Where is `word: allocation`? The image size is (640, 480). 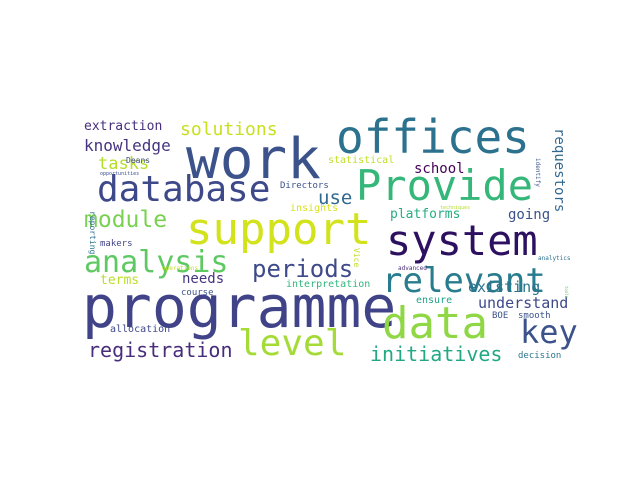 word: allocation is located at coordinates (140, 329).